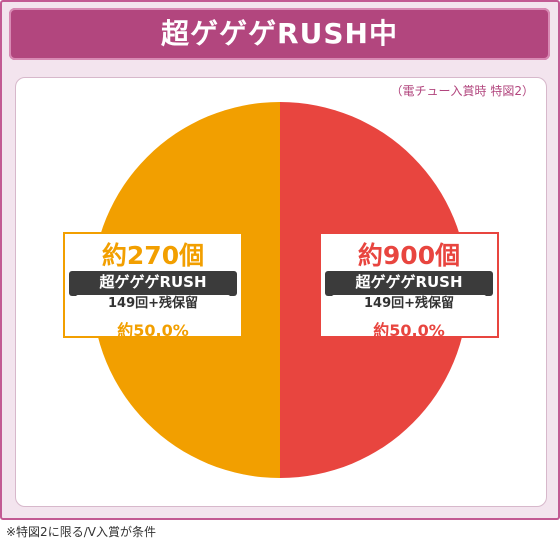 The image size is (560, 543). What do you see at coordinates (409, 255) in the screenshot?
I see `payout-count-right: 約900個` at bounding box center [409, 255].